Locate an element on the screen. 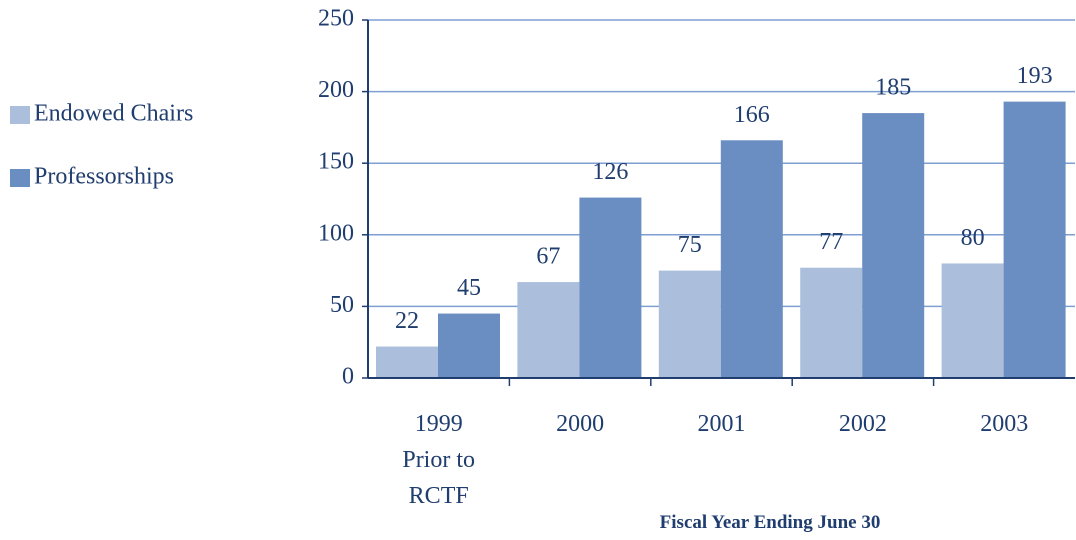  y-tick-label: 200 is located at coordinates (336, 90).